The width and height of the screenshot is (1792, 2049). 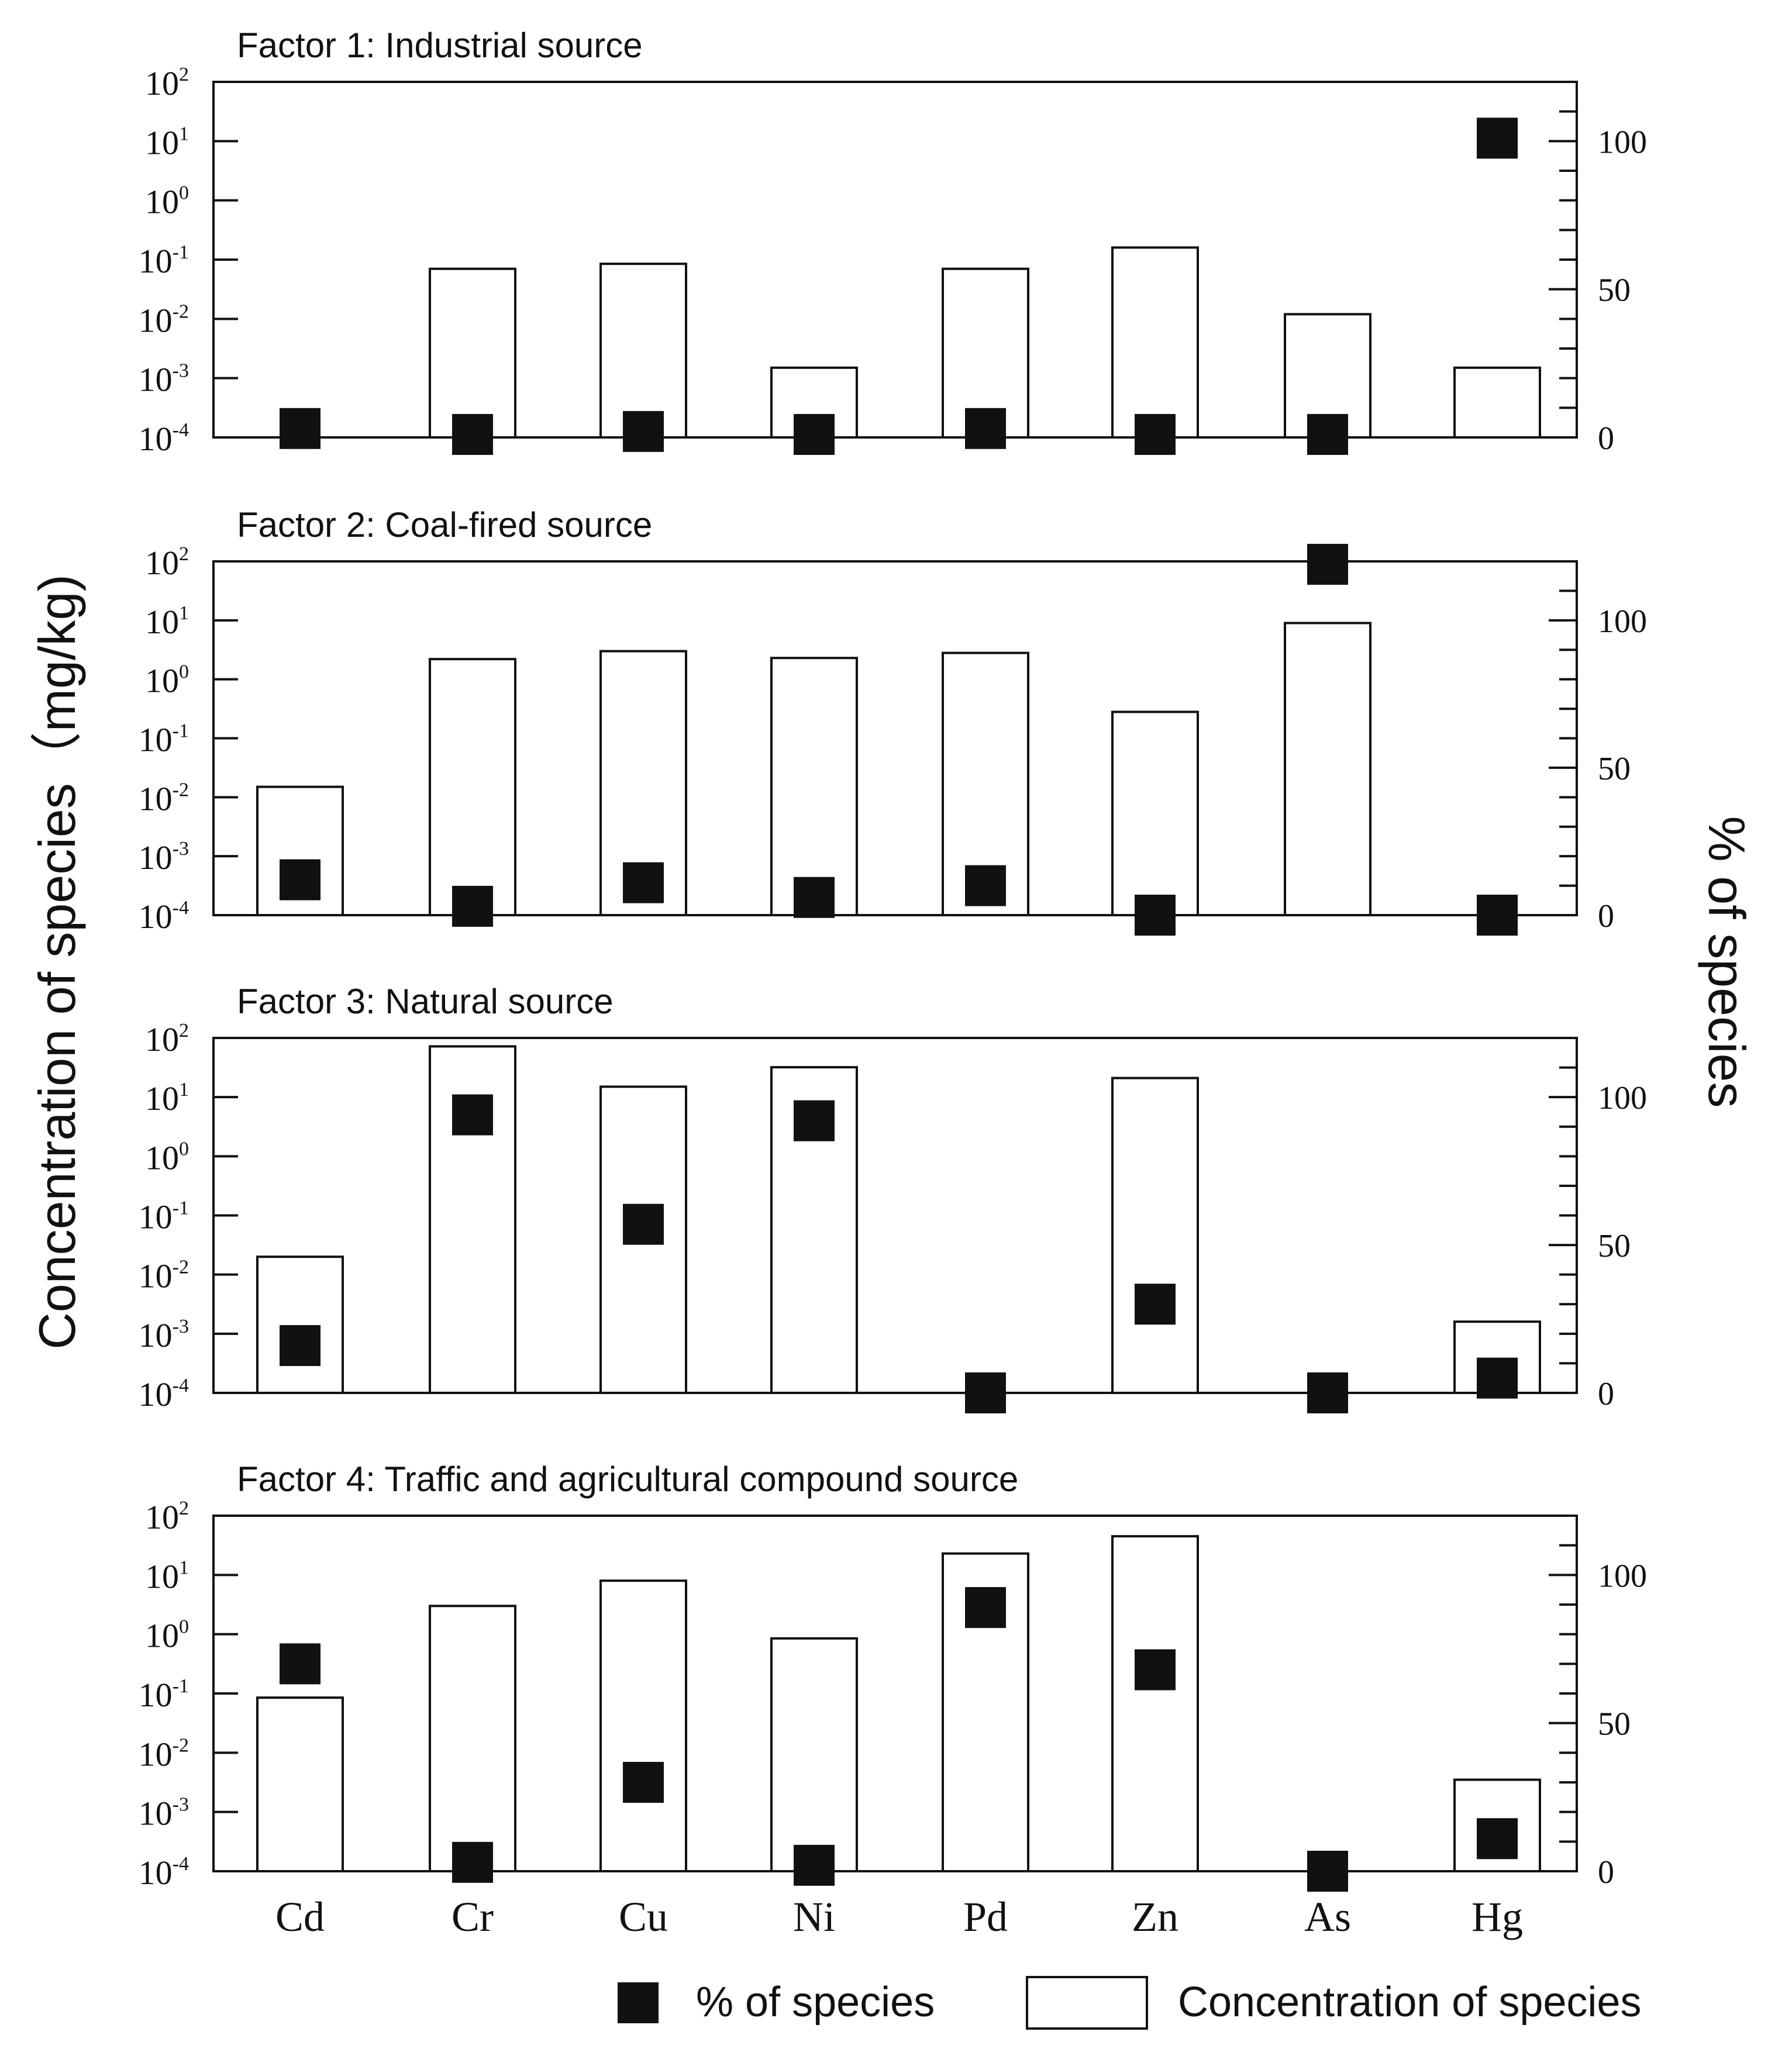 I want to click on panel-title: Factor 2: Coal-fired source, so click(x=444, y=525).